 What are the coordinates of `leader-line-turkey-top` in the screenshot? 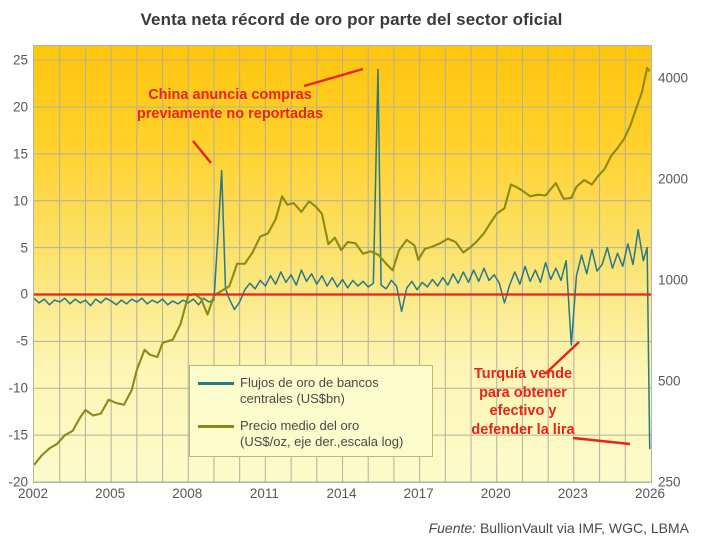 It's located at (562, 358).